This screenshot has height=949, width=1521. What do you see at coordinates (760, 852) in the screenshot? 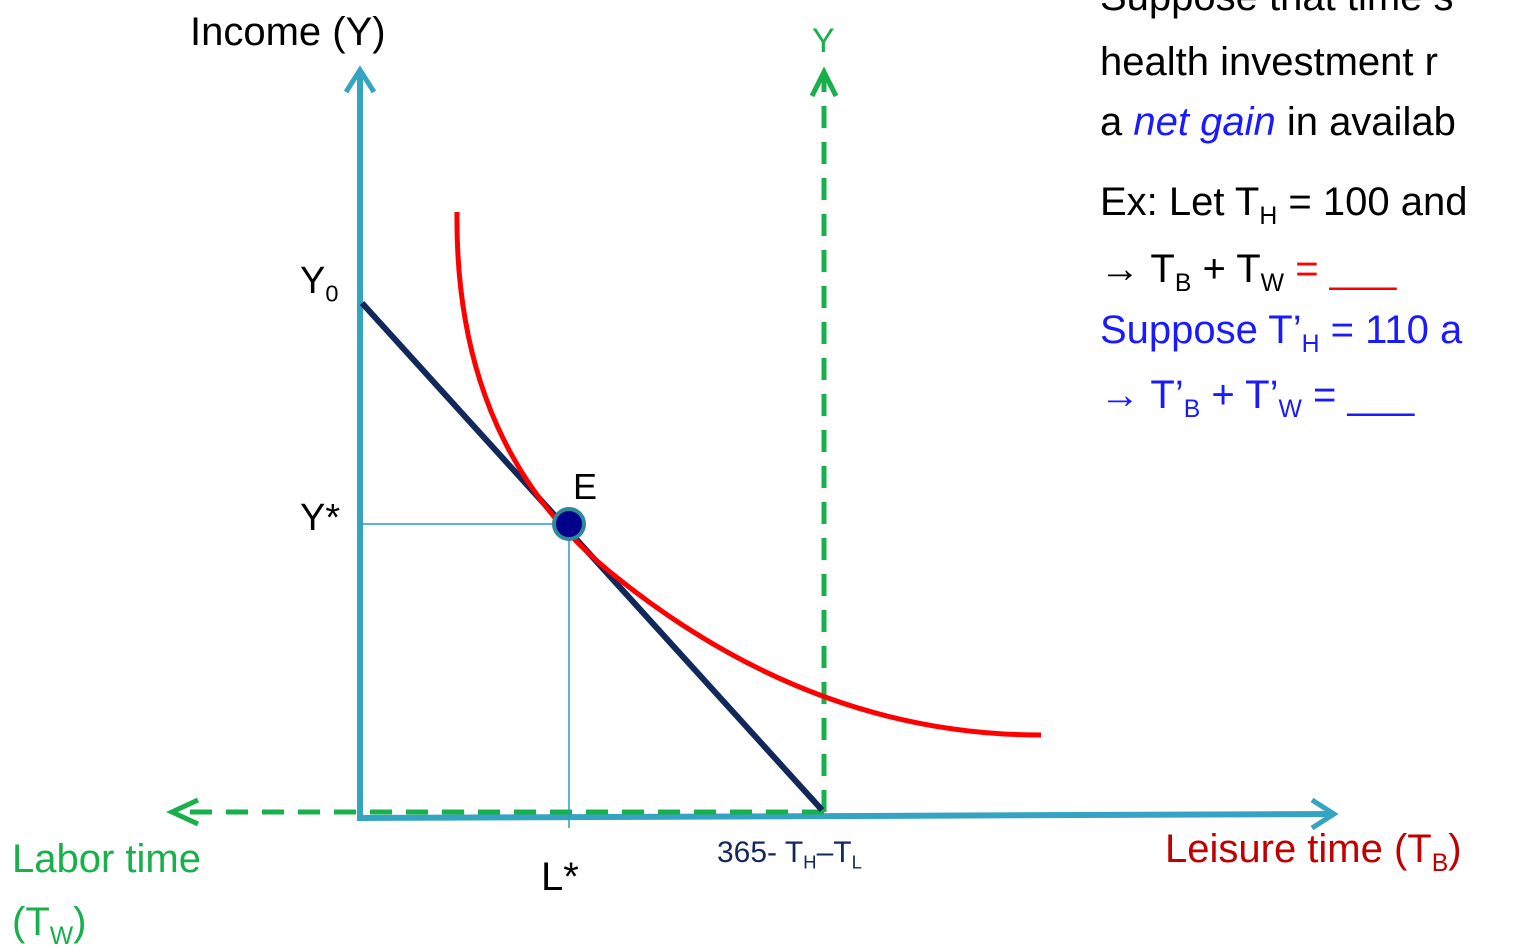
I see `text-segment: 365- T` at bounding box center [760, 852].